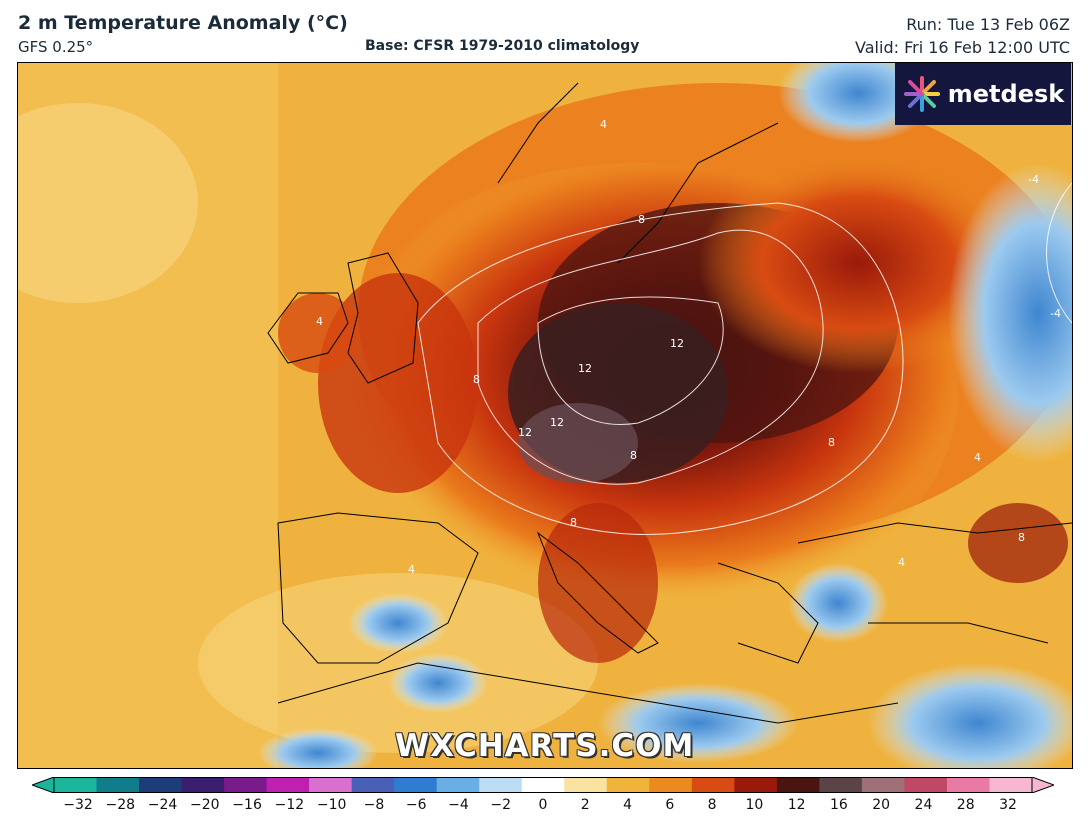 This screenshot has width=1088, height=833. Describe the element at coordinates (838, 805) in the screenshot. I see `colorbar-tick-label: 16` at that location.